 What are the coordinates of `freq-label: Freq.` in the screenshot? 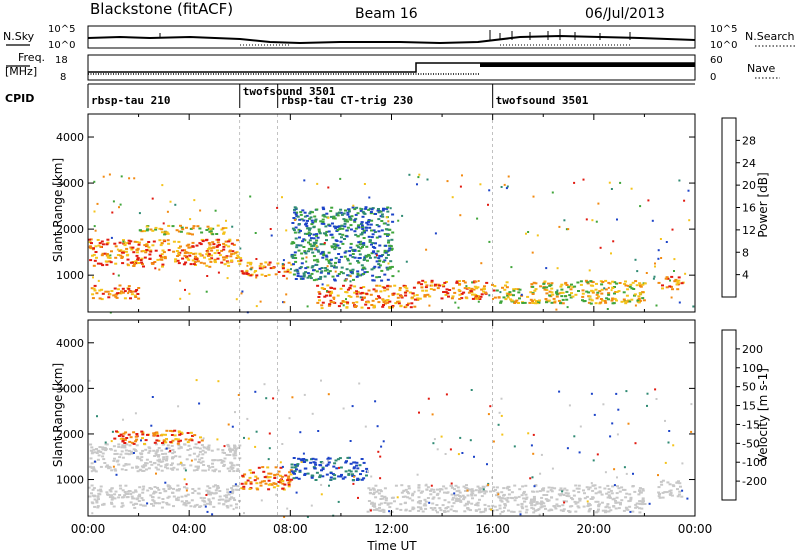 It's located at (31, 57).